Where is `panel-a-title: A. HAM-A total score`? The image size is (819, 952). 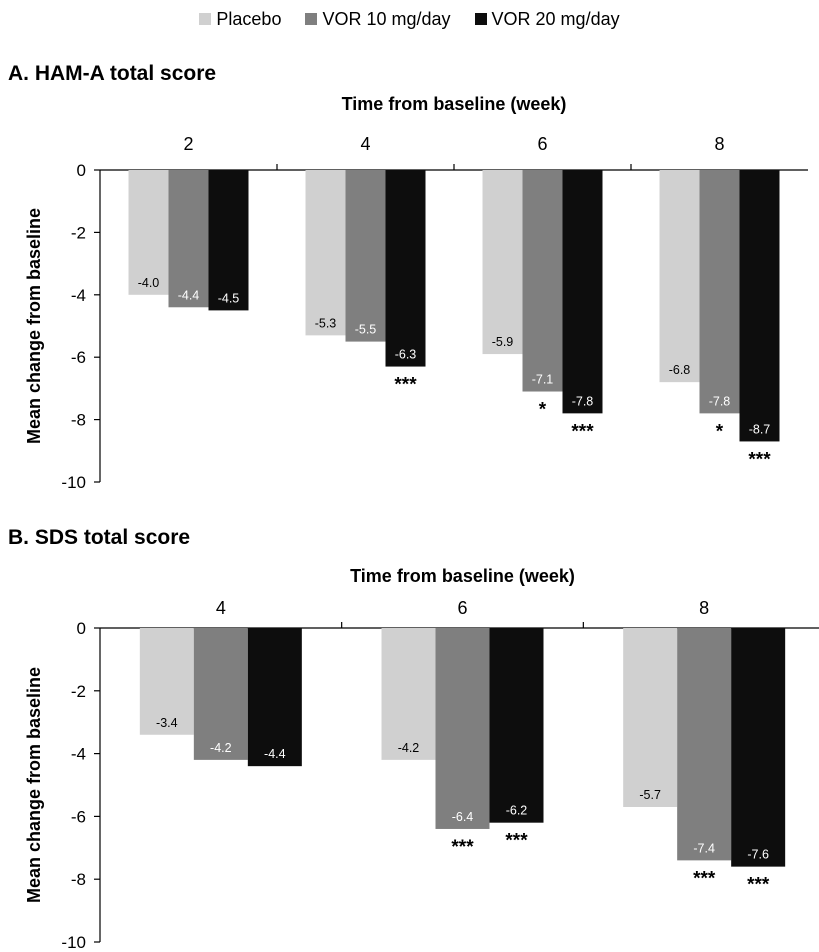
panel-a-title: A. HAM-A total score is located at coordinates (112, 73).